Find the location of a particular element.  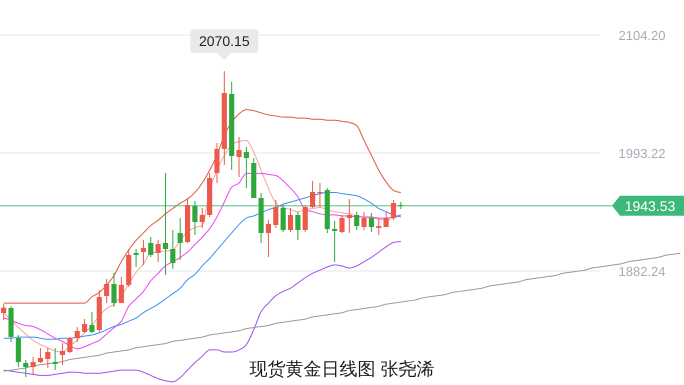

y-tick-label: 1993.22 is located at coordinates (642, 153).